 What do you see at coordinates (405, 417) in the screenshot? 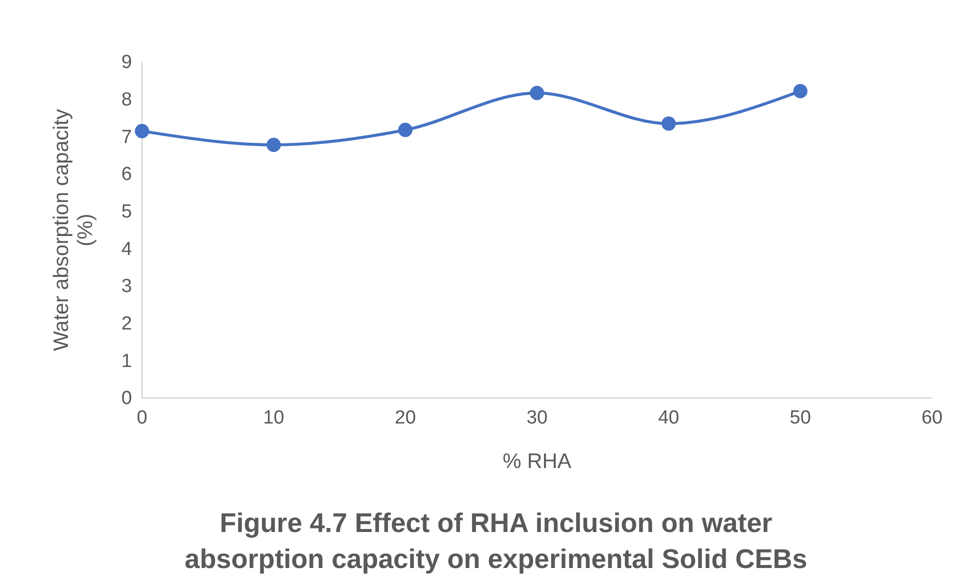
I see `x-tick-label: 20` at bounding box center [405, 417].